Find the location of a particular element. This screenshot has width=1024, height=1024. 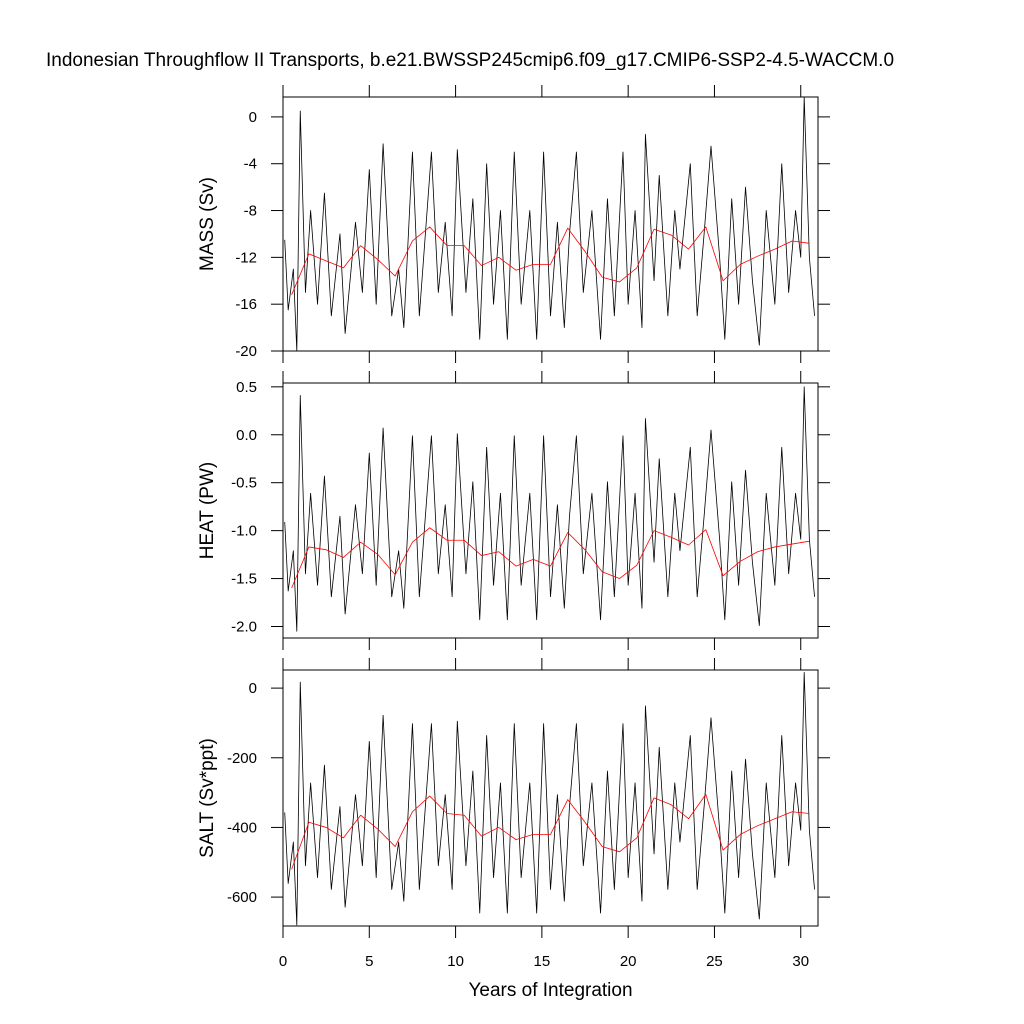

y-axis-label: HEAT (PW) is located at coordinates (207, 510).